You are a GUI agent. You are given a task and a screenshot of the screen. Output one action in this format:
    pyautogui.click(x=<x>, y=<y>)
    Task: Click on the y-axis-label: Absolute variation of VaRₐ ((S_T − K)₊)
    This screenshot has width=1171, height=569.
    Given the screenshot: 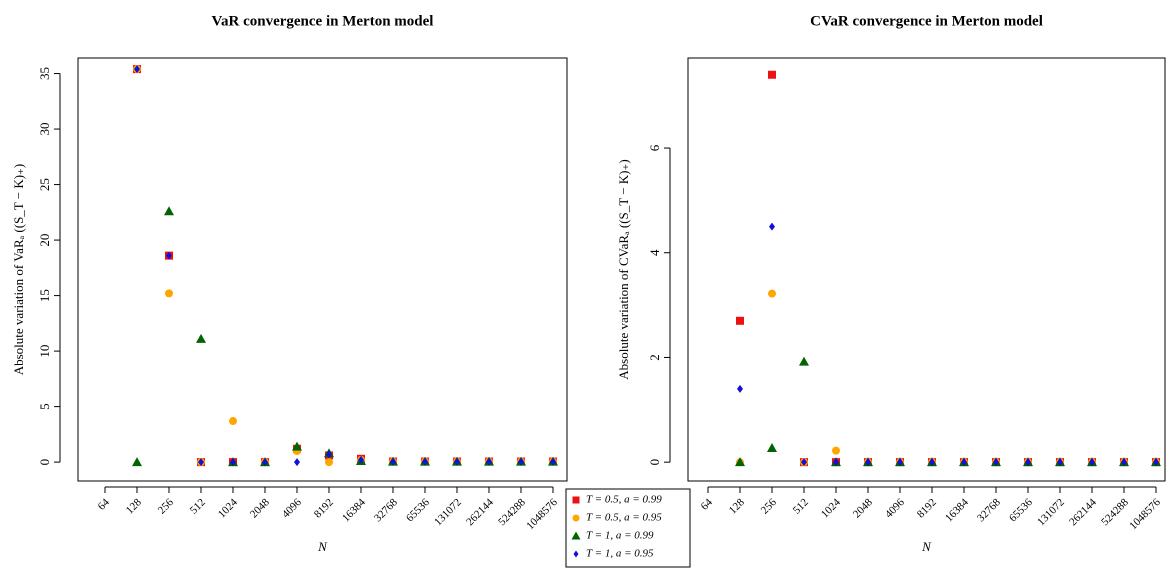 What is the action you would take?
    pyautogui.click(x=18, y=270)
    